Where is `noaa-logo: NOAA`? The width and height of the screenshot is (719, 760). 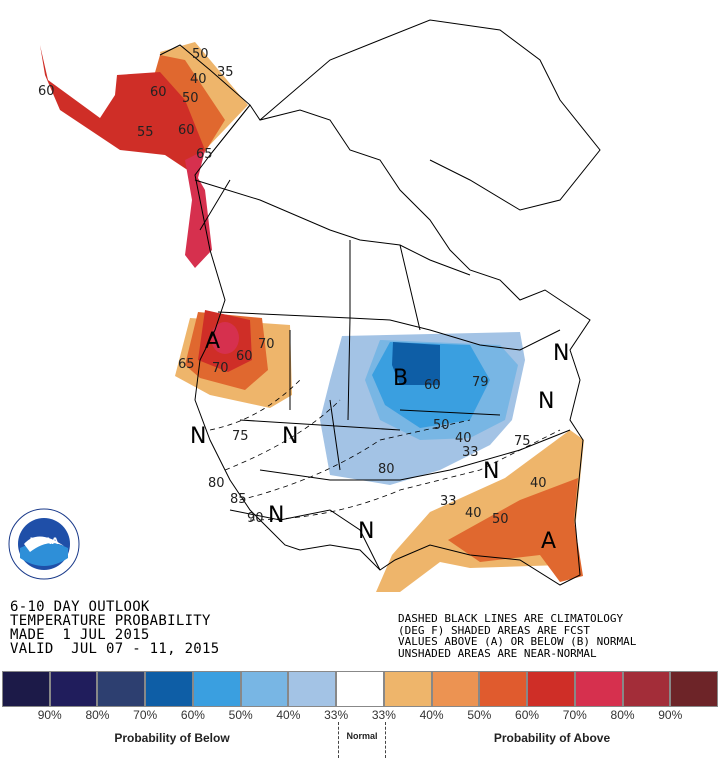 noaa-logo: NOAA is located at coordinates (44, 544).